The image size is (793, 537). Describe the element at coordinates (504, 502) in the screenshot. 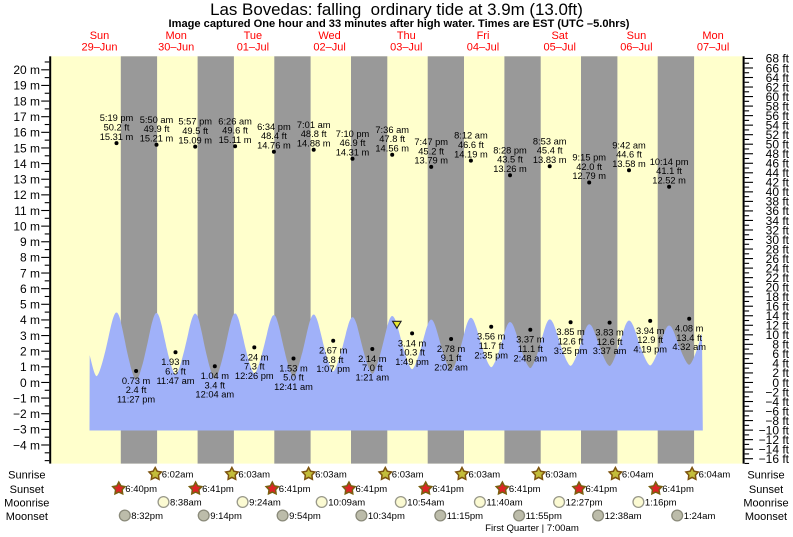

I see `svg-text: 11:40am` at that location.